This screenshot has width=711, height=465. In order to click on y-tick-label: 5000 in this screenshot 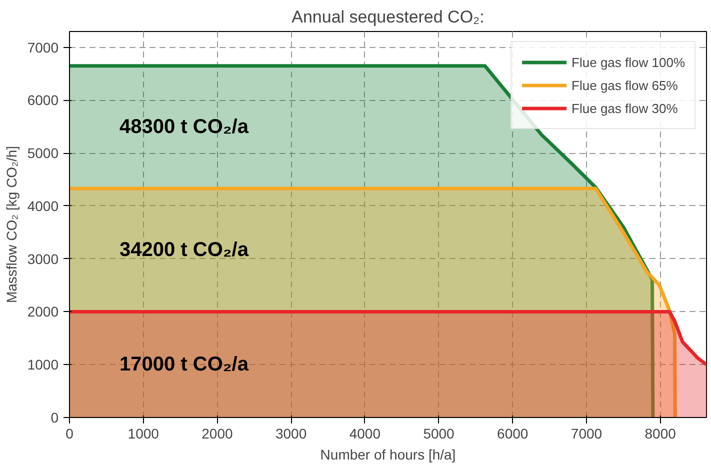, I will do `click(43, 153)`.